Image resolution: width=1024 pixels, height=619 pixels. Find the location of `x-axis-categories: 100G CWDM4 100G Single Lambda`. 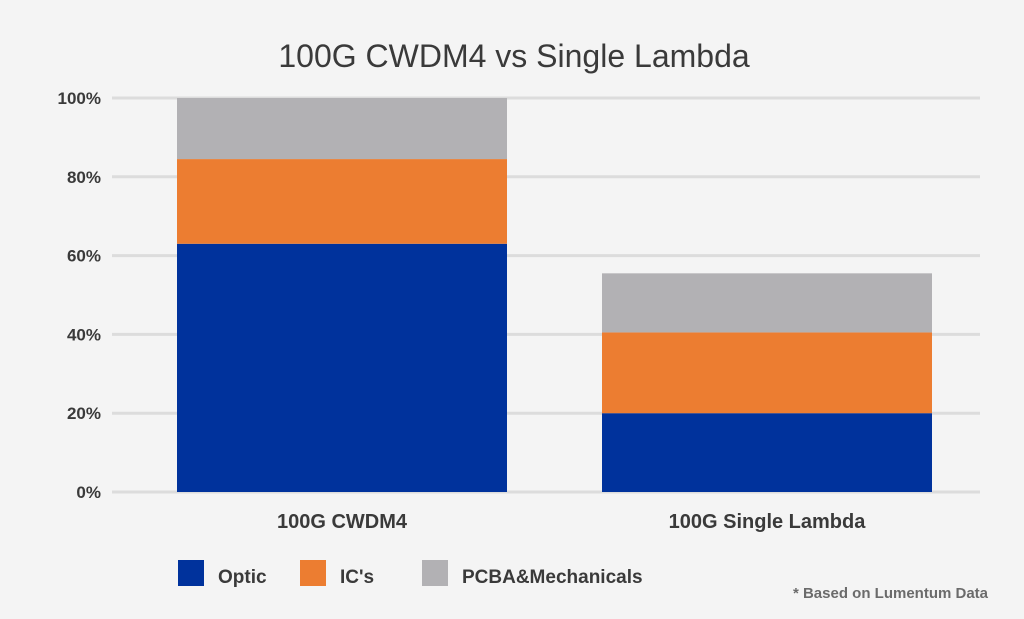

x-axis-categories: 100G CWDM4 100G Single Lambda is located at coordinates (571, 522).